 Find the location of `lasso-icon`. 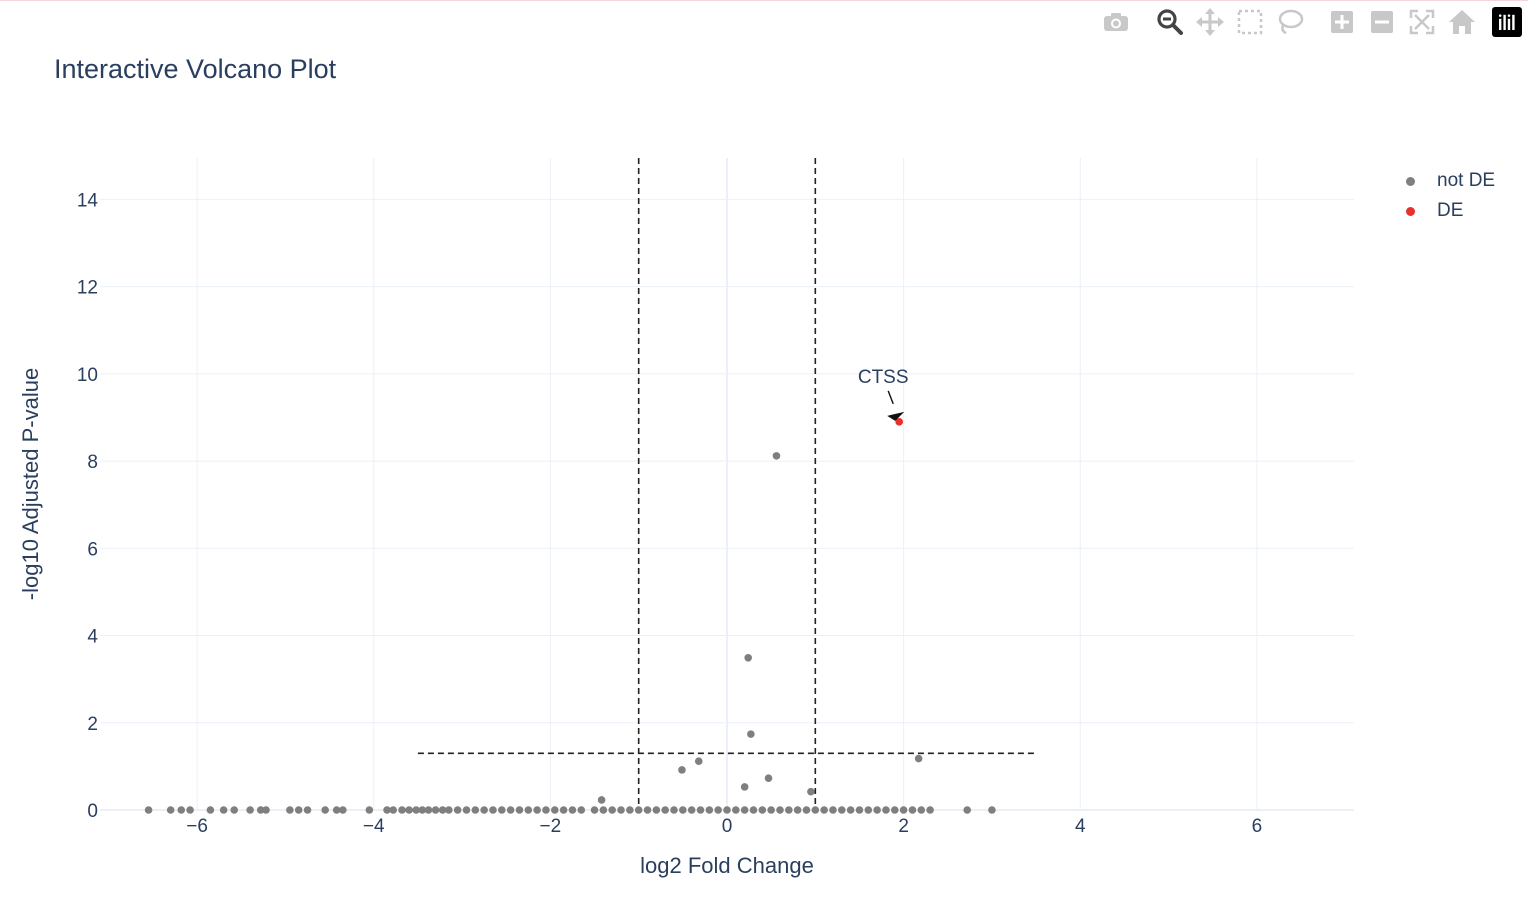

lasso-icon is located at coordinates (1290, 22).